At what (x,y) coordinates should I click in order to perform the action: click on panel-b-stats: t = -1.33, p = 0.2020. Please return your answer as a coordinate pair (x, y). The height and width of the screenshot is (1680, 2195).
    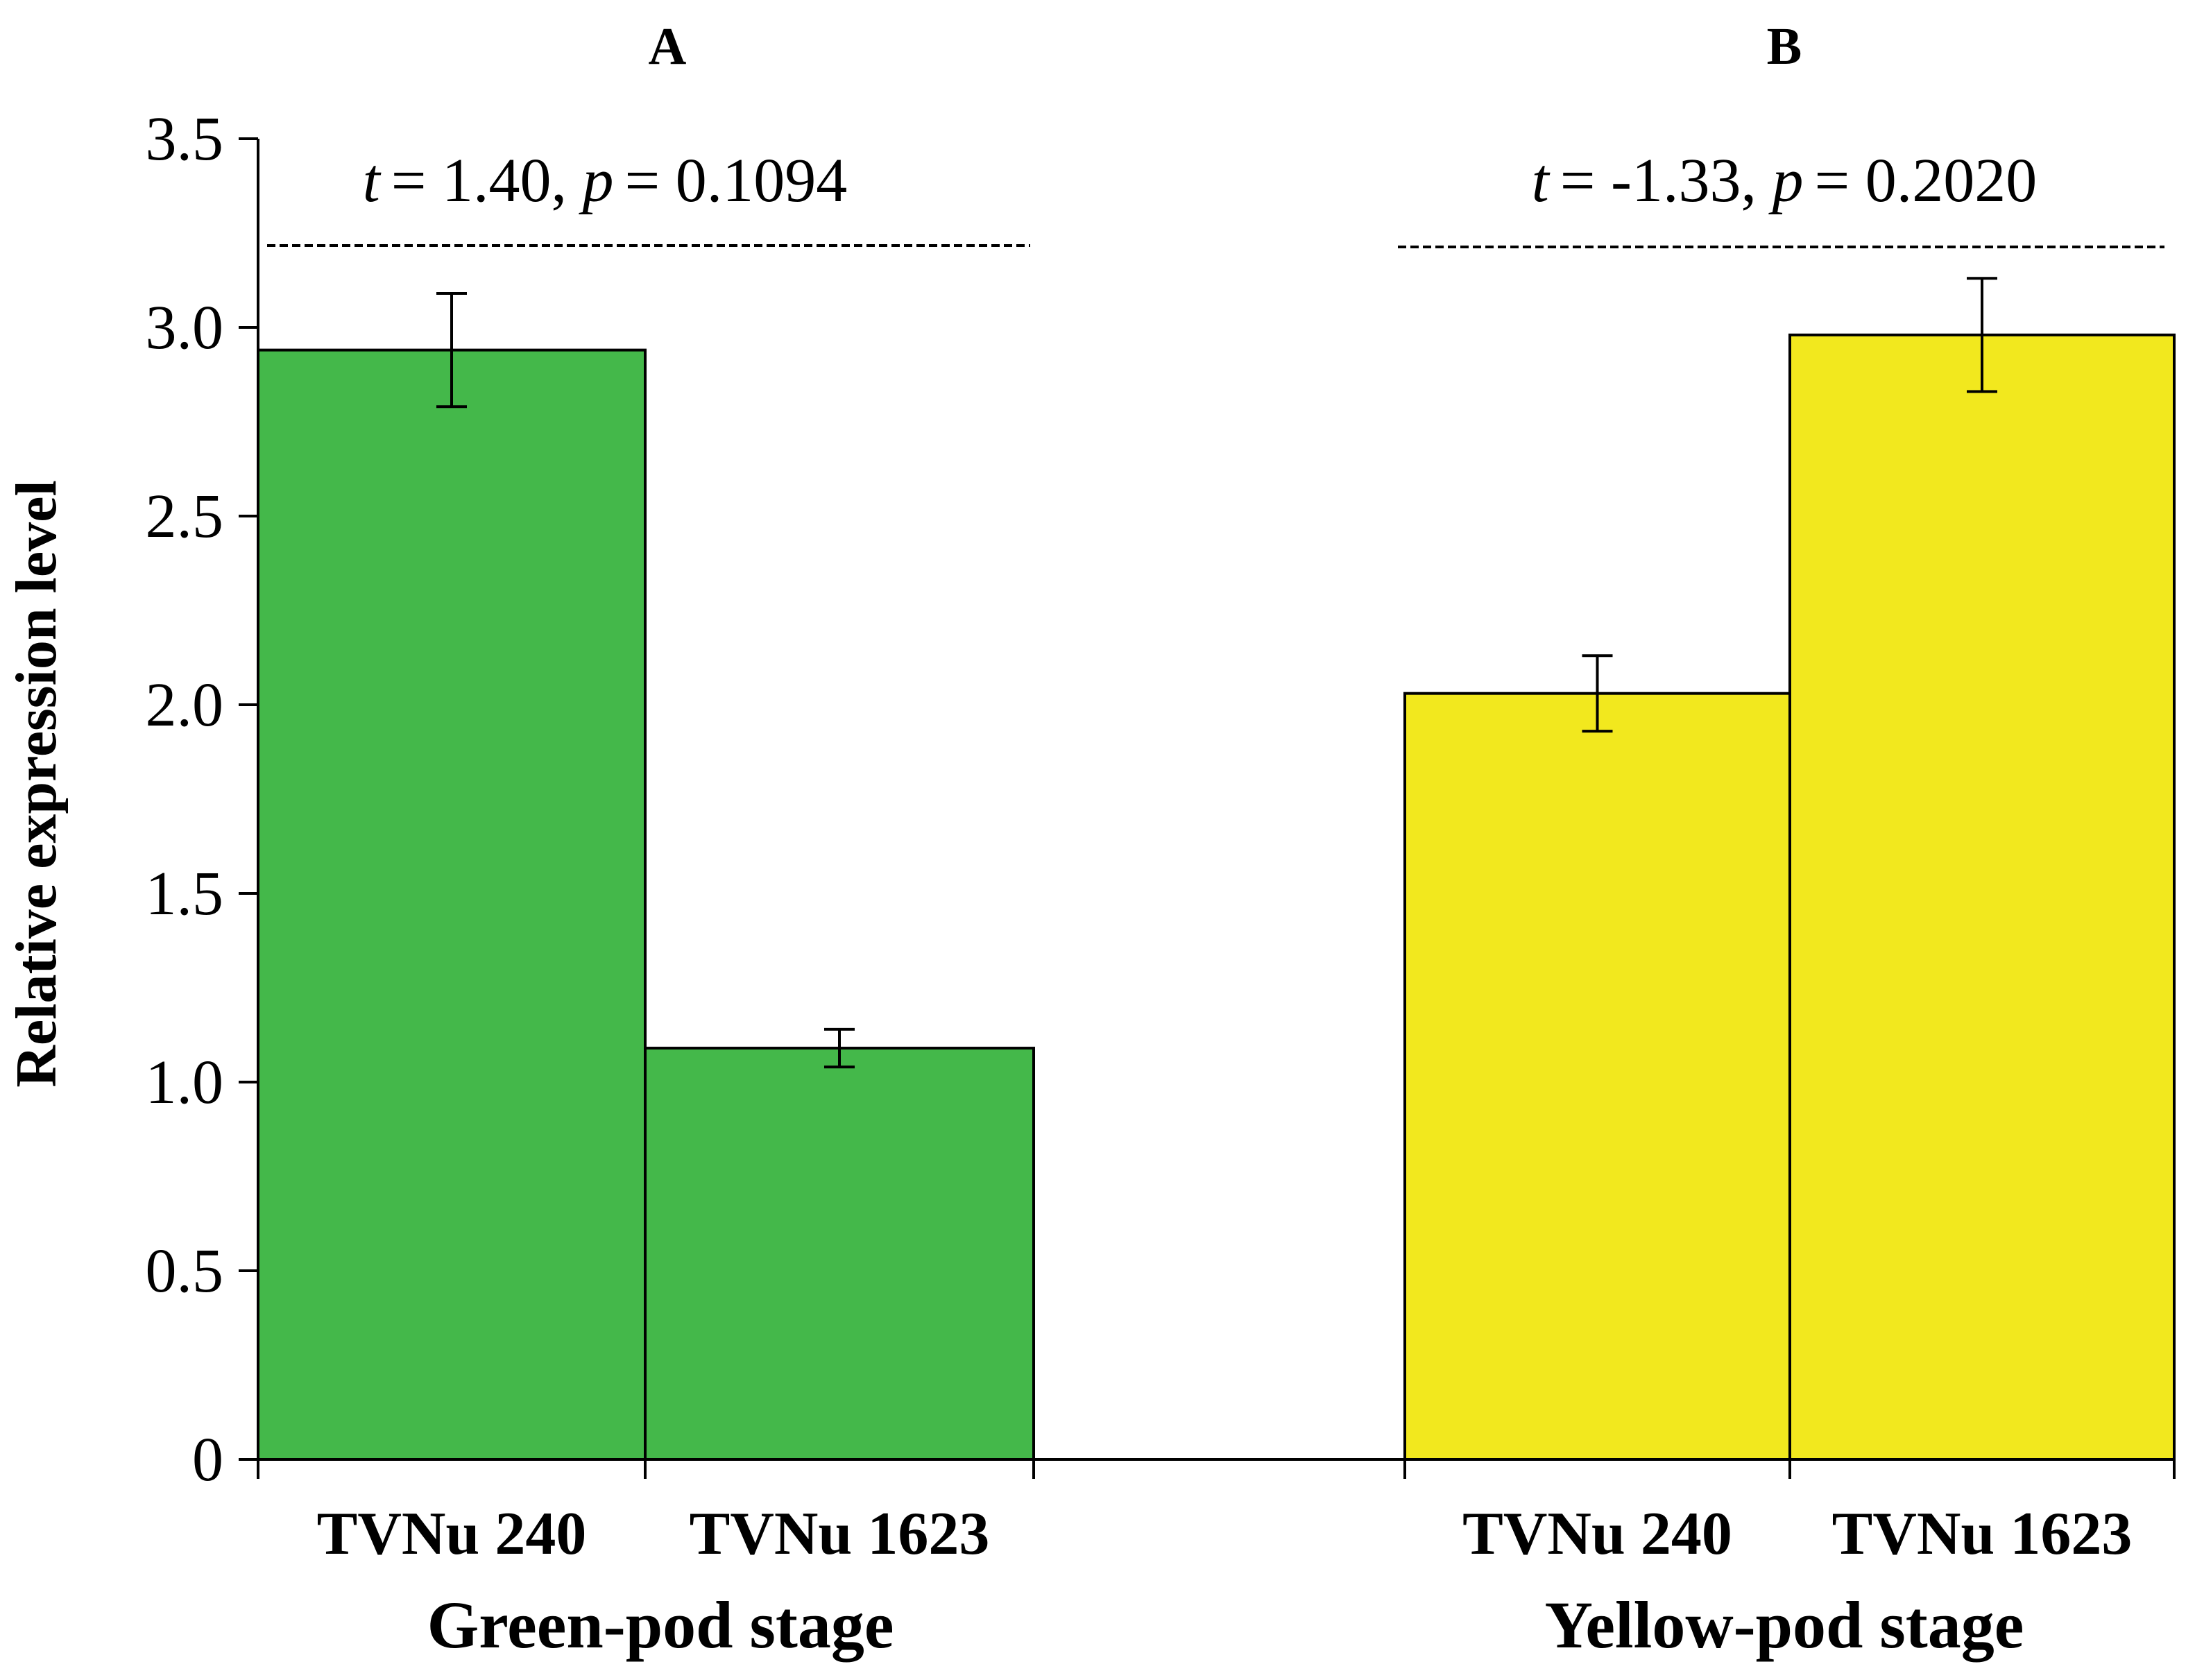
    Looking at the image, I should click on (1785, 180).